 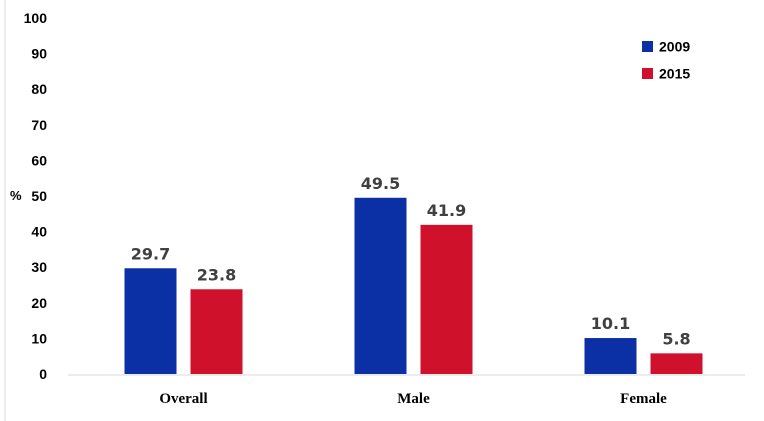 What do you see at coordinates (610, 323) in the screenshot?
I see `data-label: 10.1` at bounding box center [610, 323].